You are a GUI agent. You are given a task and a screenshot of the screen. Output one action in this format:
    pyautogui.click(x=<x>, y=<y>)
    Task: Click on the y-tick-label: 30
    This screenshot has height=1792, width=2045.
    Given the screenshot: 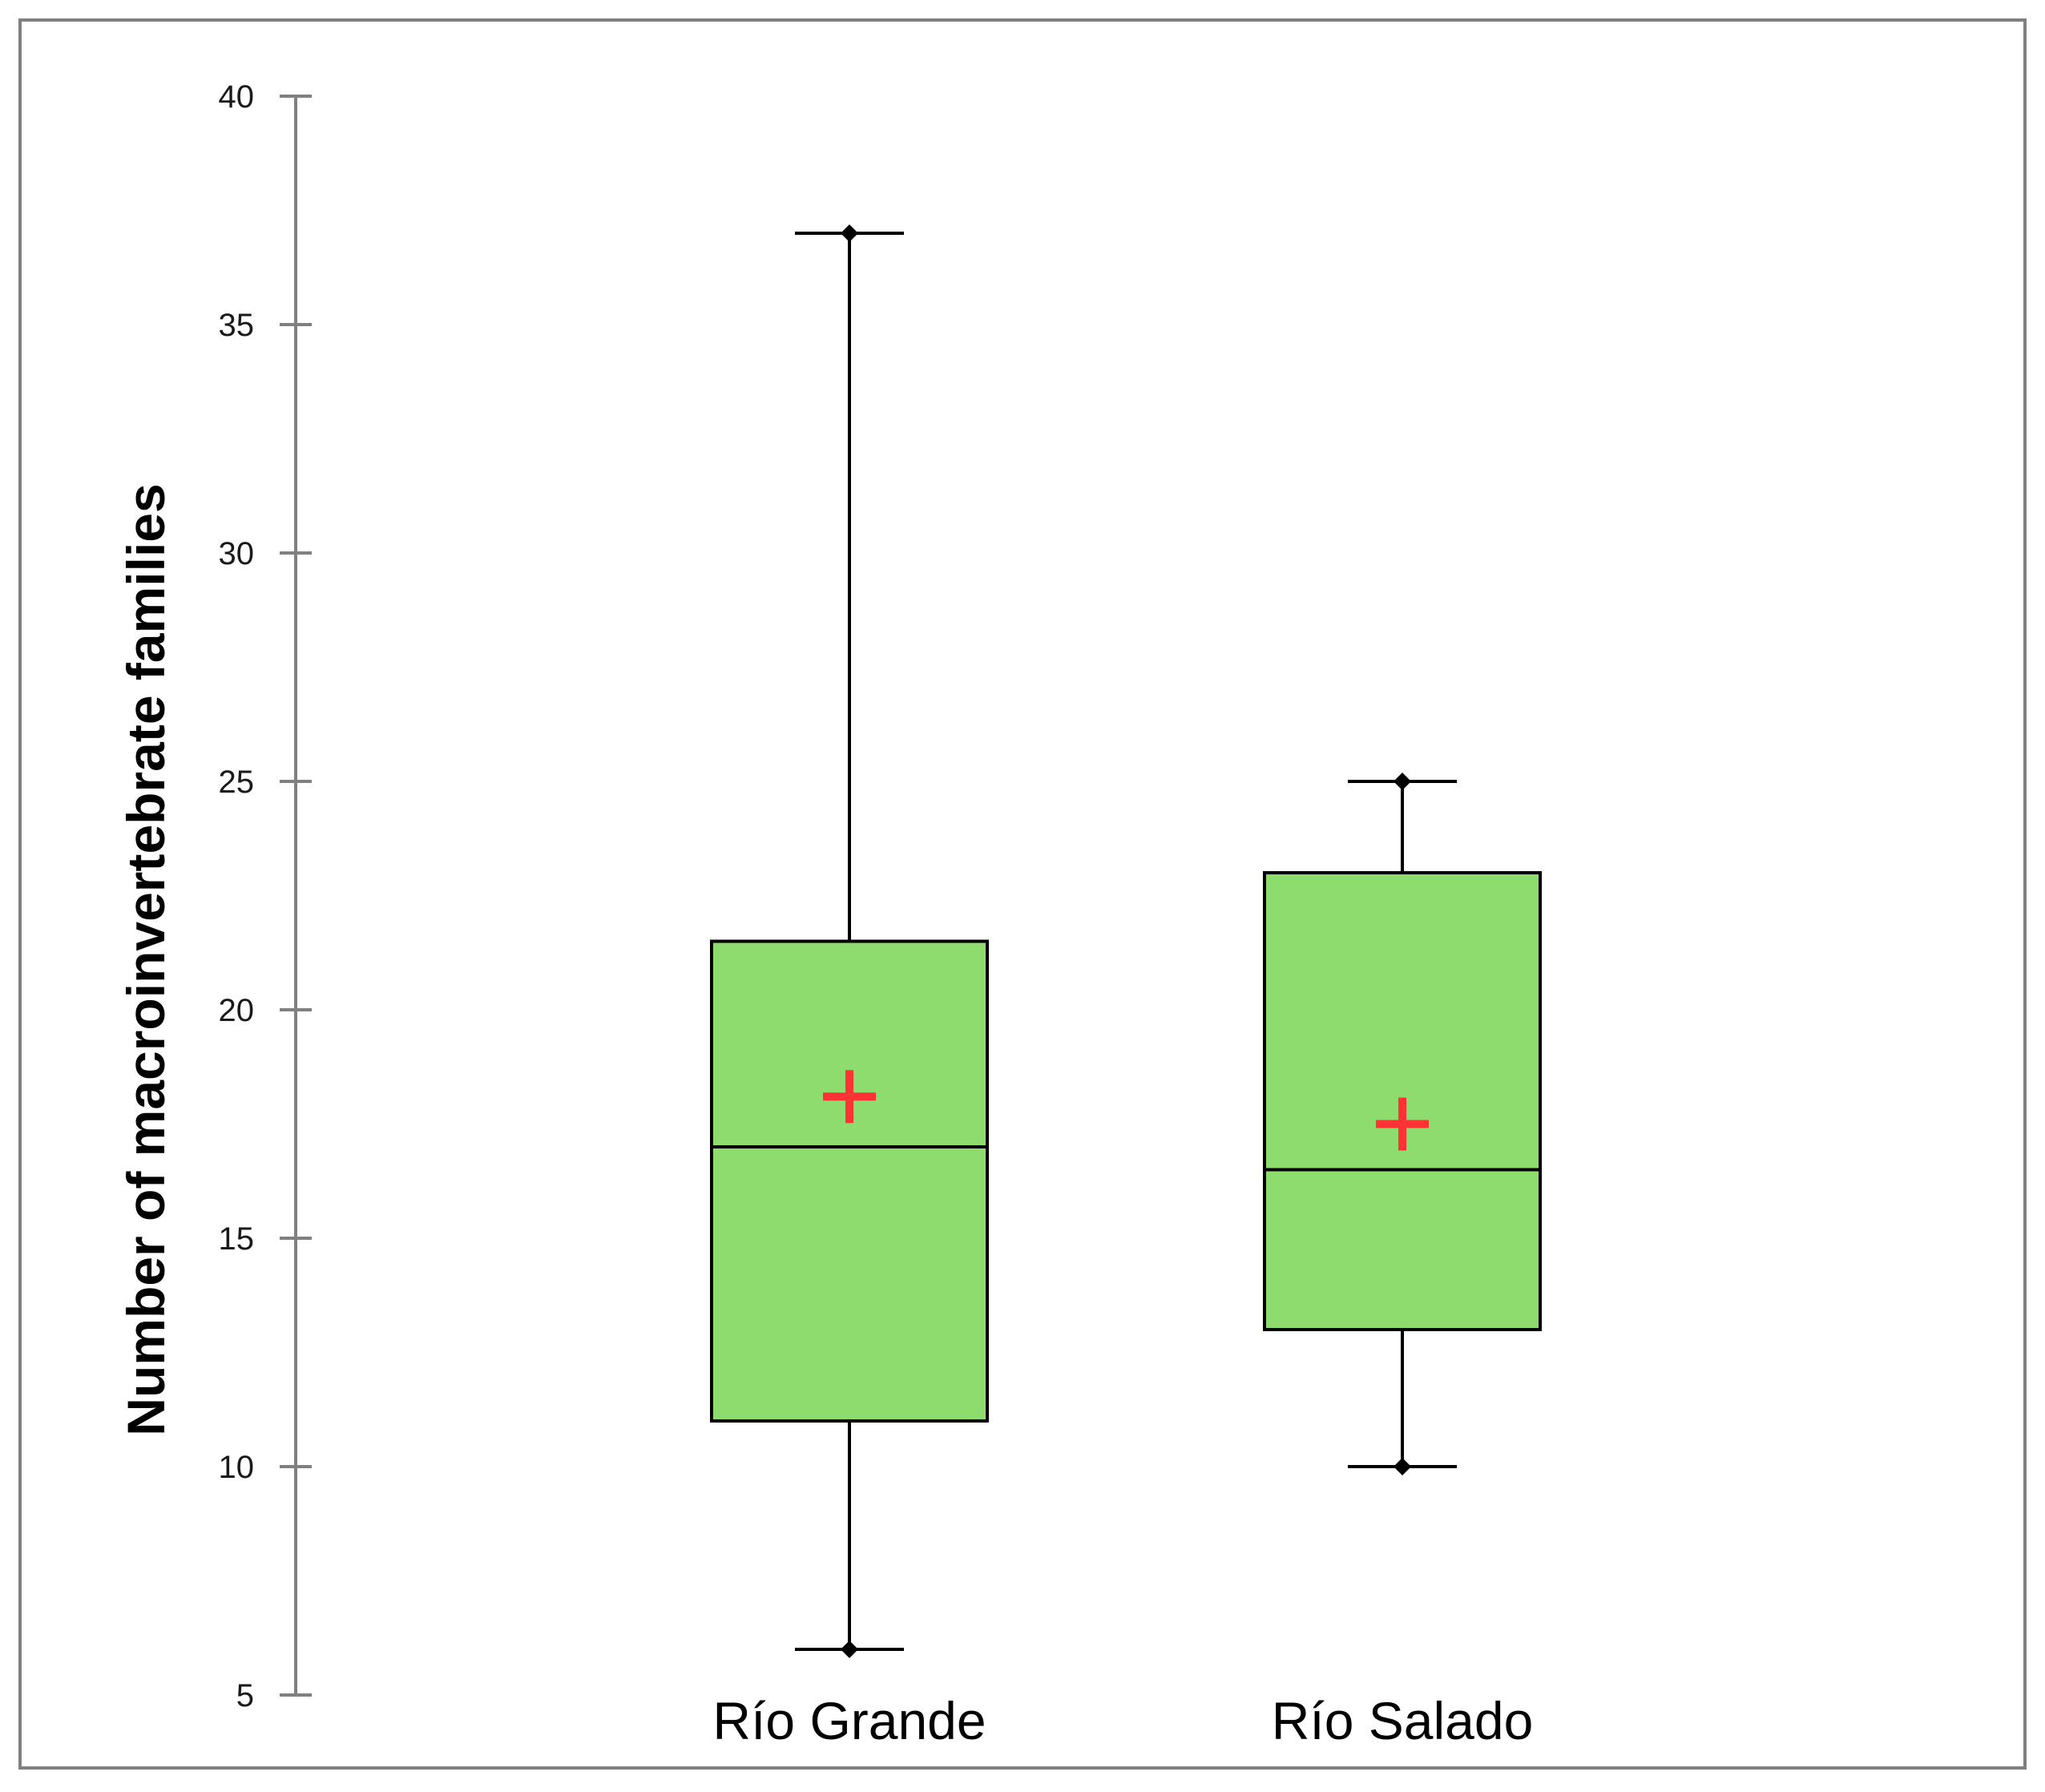 What is the action you would take?
    pyautogui.click(x=237, y=553)
    